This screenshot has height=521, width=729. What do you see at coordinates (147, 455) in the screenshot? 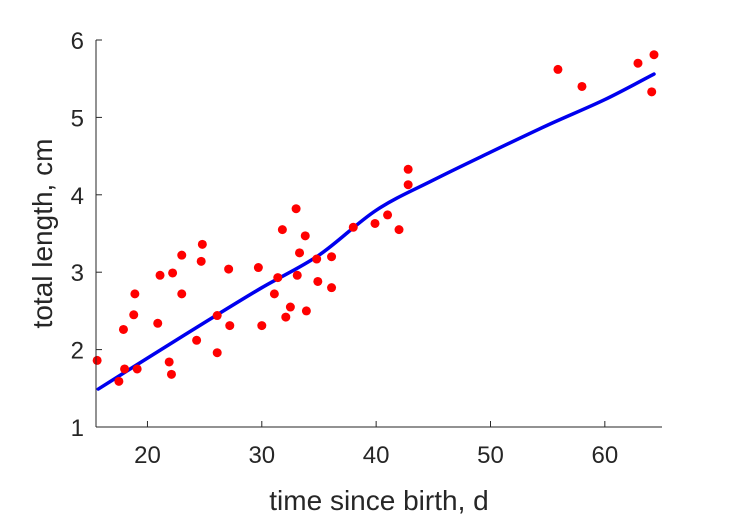
I see `x-tick-label: 20` at bounding box center [147, 455].